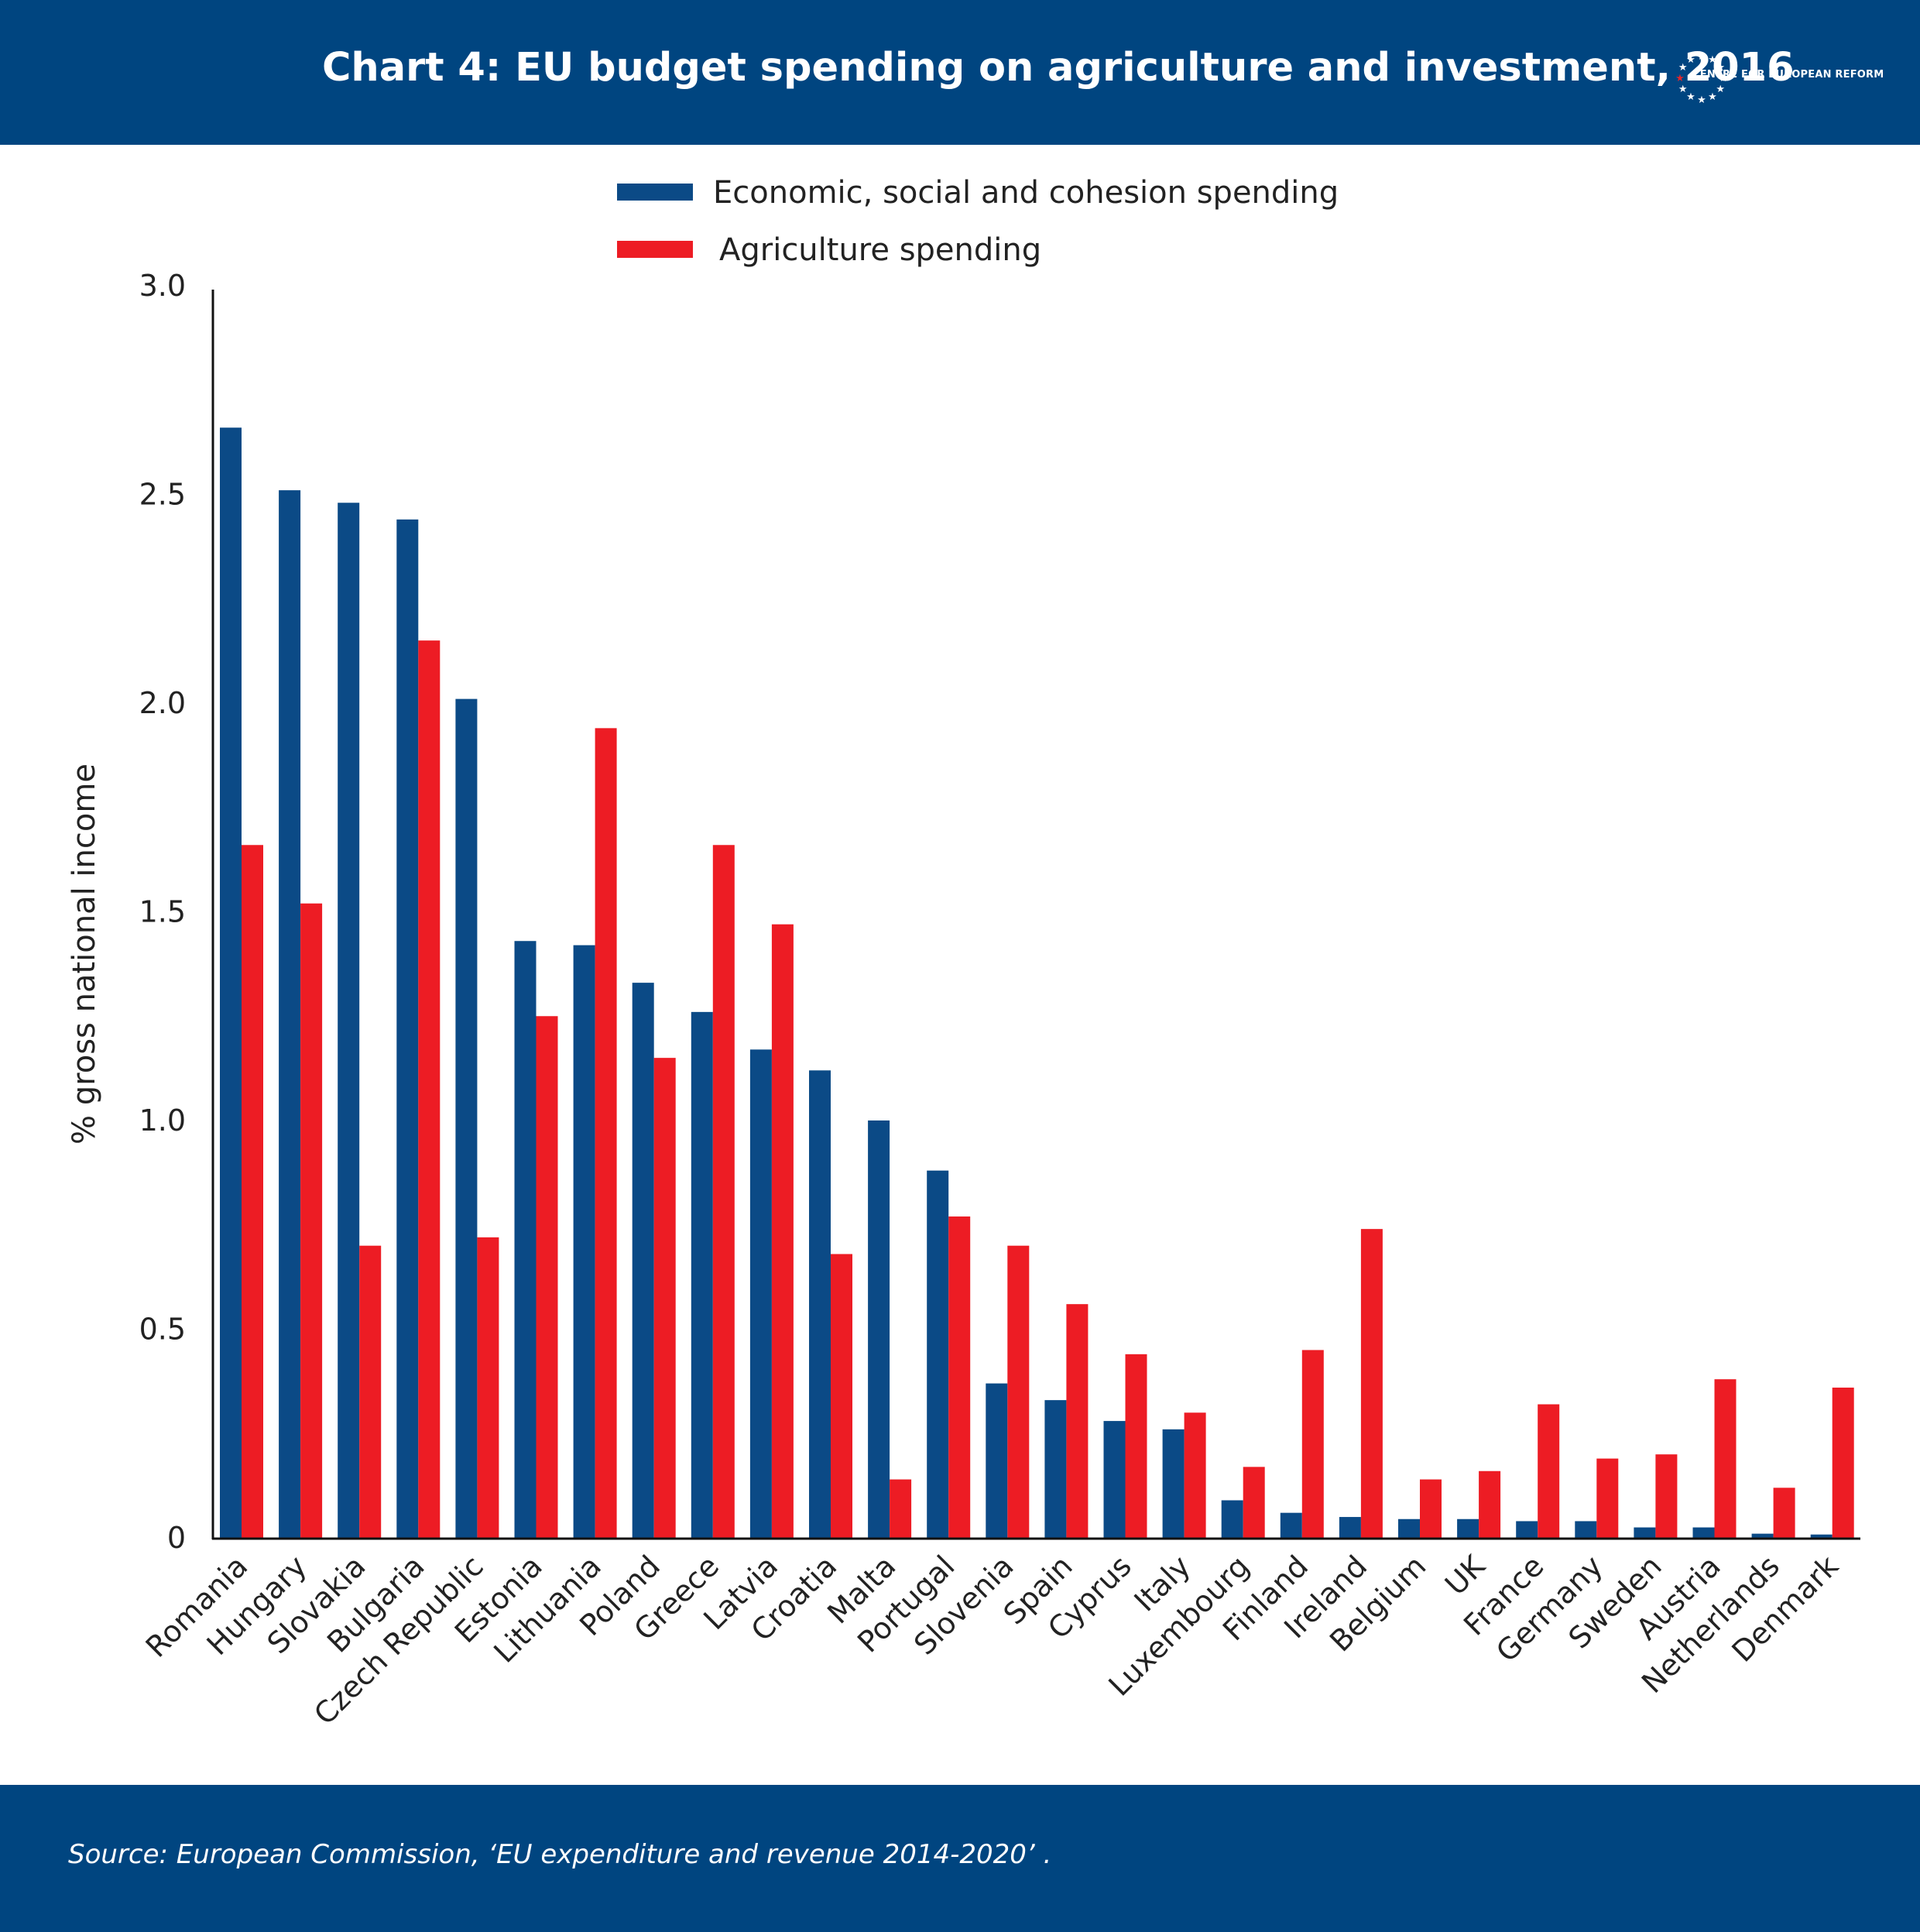 This screenshot has height=1932, width=1920. Describe the element at coordinates (525, 1239) in the screenshot. I see `bar-economic-estonia` at that location.